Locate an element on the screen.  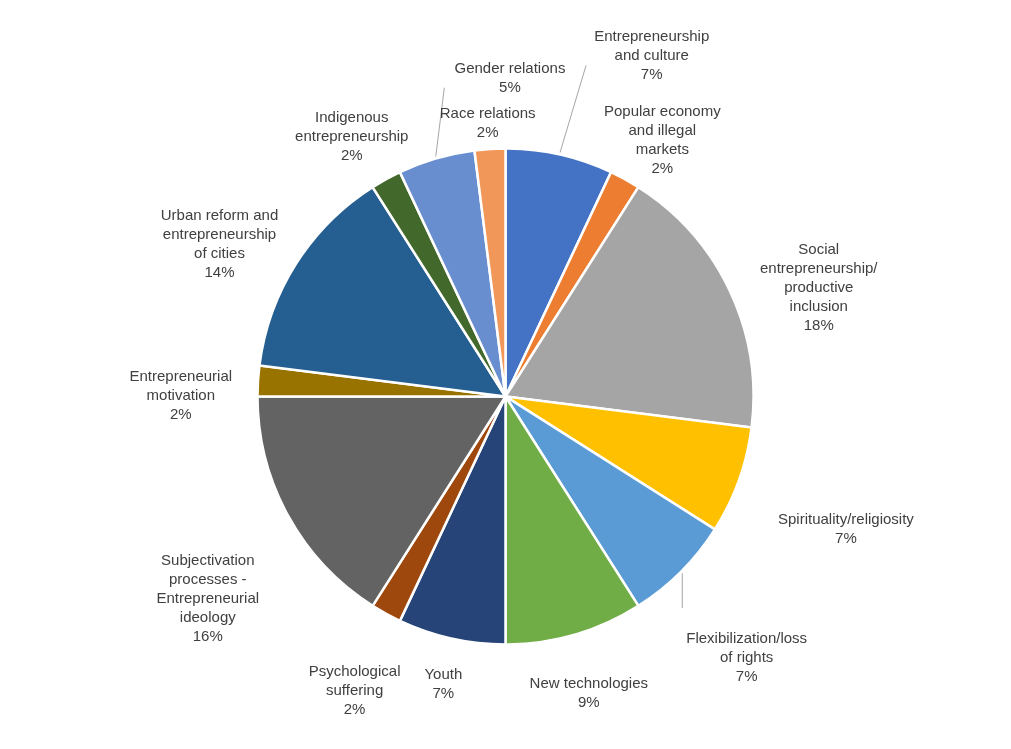
slice-label: Race relations is located at coordinates (487, 113).